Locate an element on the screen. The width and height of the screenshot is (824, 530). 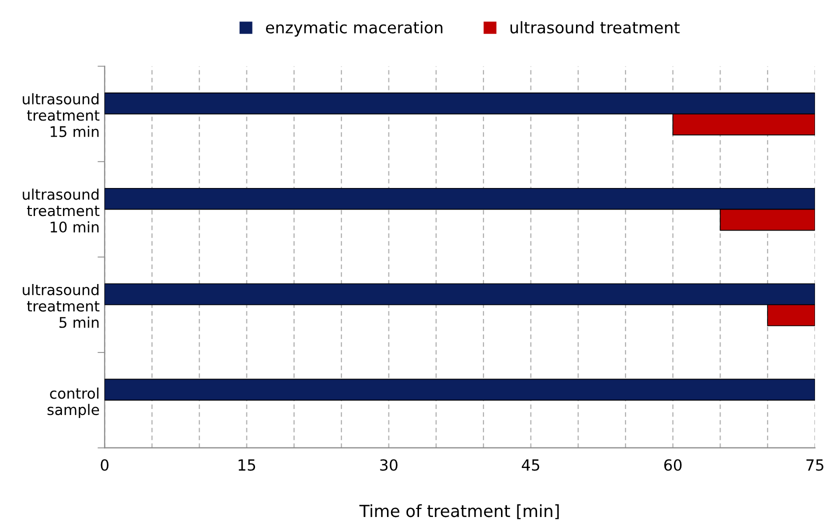
x-tick-label: 75 is located at coordinates (815, 465).